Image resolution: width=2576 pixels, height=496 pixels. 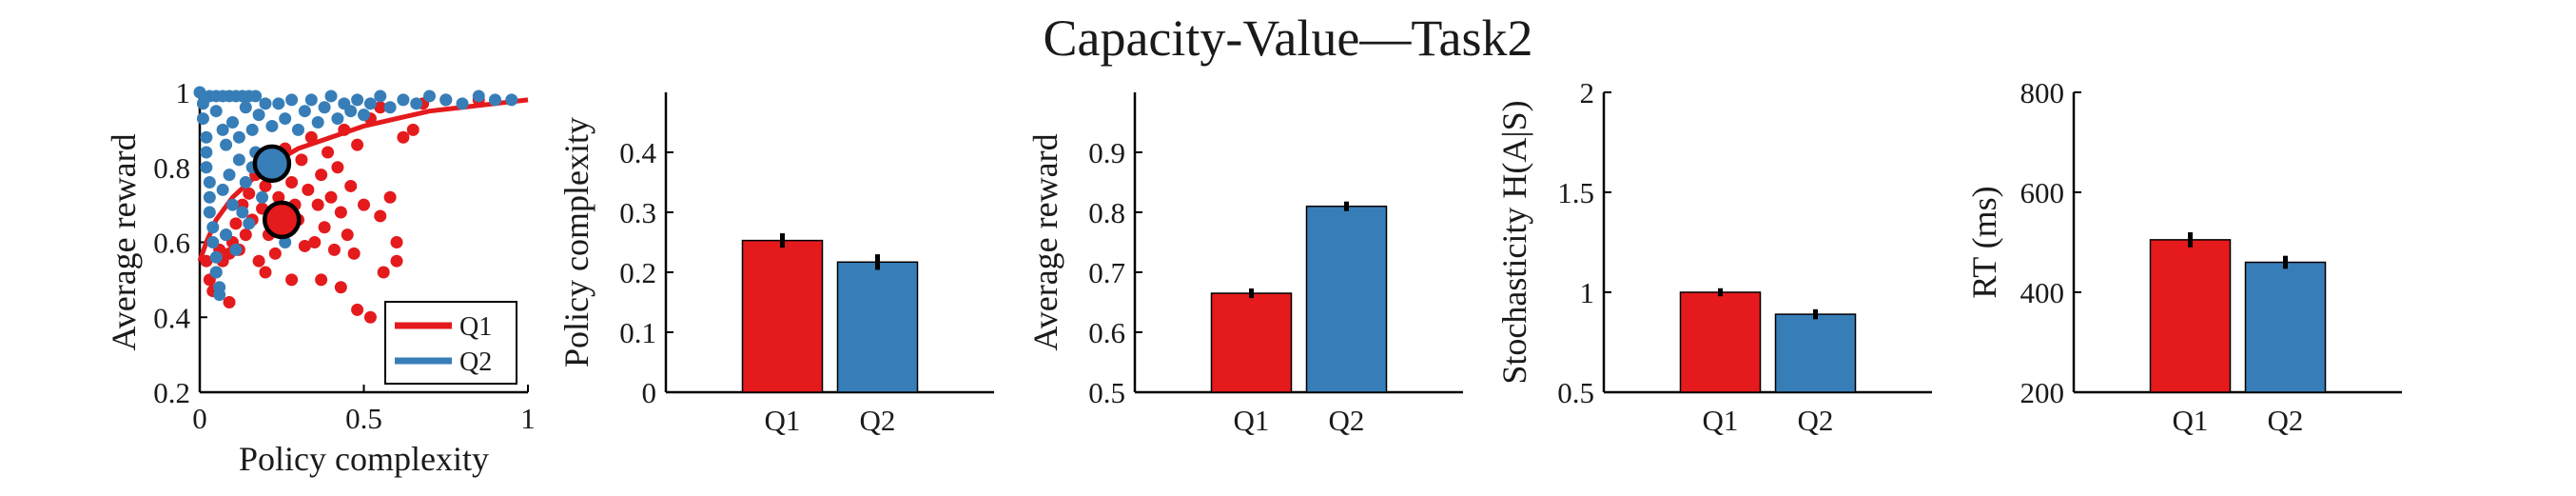 I want to click on y-tick-label: 0.2, so click(x=637, y=272).